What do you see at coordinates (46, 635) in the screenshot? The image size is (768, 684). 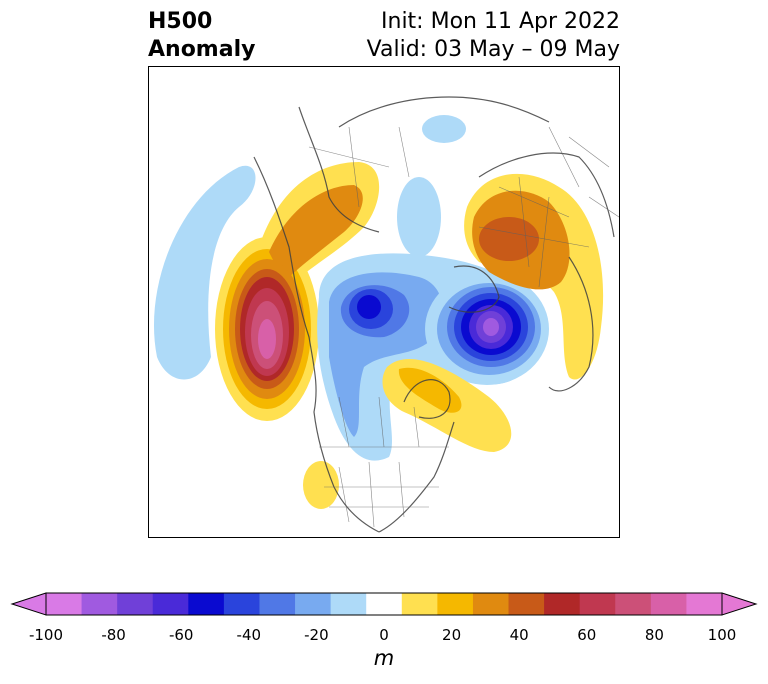 I see `colorbar-tick-label: -100` at bounding box center [46, 635].